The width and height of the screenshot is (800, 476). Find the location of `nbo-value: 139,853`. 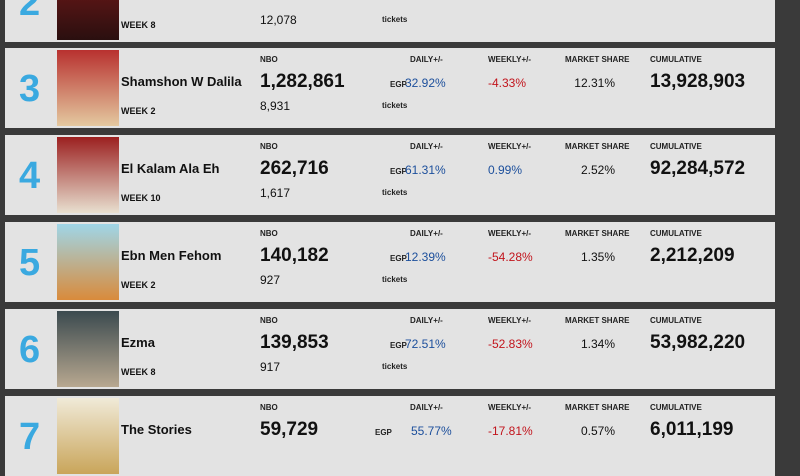

nbo-value: 139,853 is located at coordinates (294, 342).